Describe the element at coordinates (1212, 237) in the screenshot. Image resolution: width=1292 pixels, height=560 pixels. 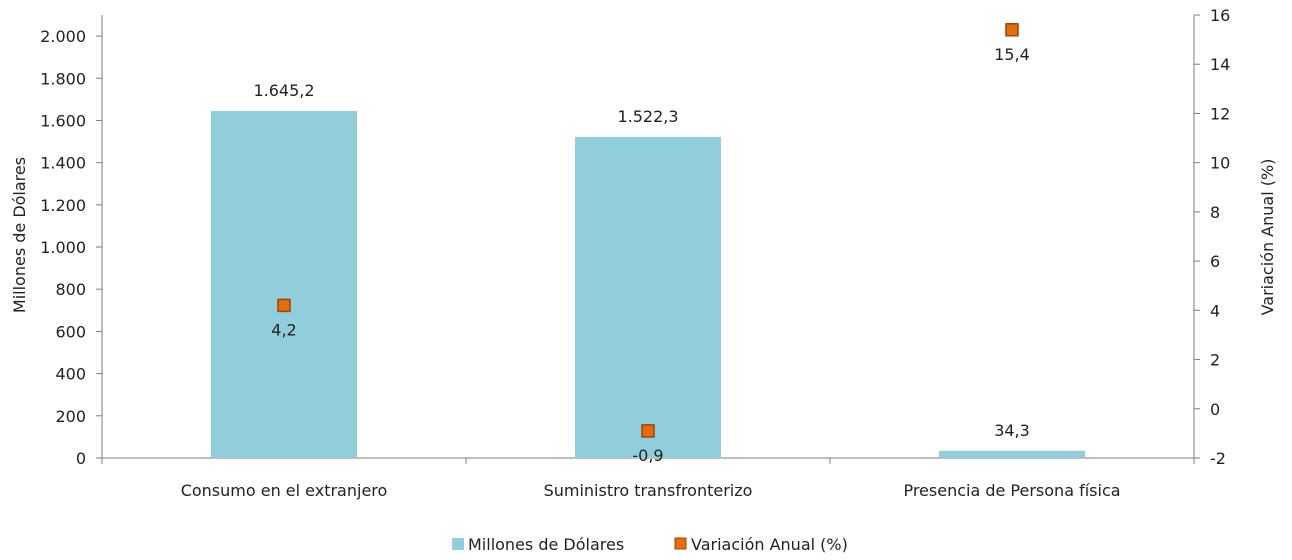
I see `right-axis-ticks: -2 0 2 4 6 8 10 12 14 16` at that location.